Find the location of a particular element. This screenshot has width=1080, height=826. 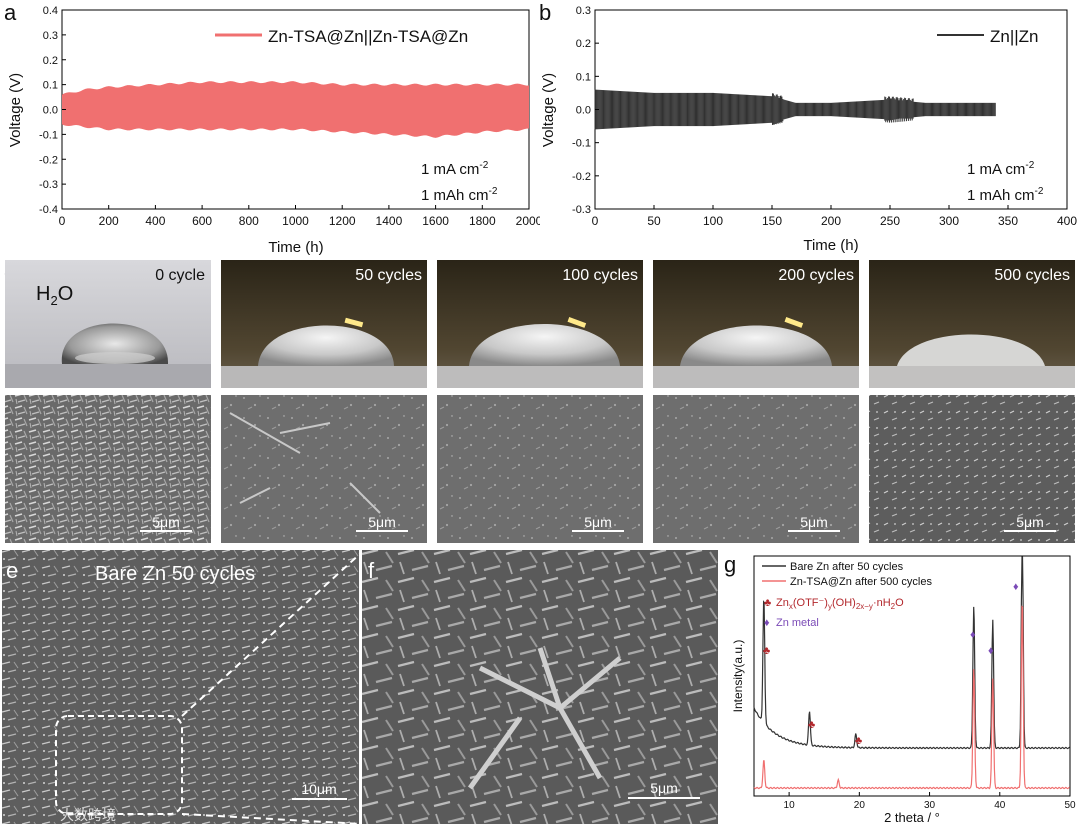

scale-label-500: 5μm is located at coordinates (1030, 522).